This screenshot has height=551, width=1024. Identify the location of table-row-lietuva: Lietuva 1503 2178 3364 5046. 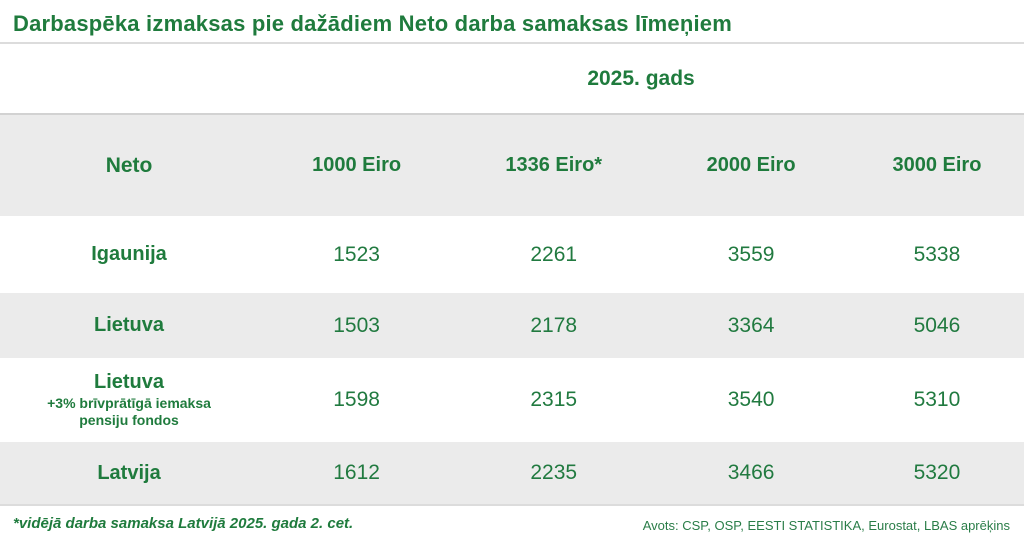
(512, 325).